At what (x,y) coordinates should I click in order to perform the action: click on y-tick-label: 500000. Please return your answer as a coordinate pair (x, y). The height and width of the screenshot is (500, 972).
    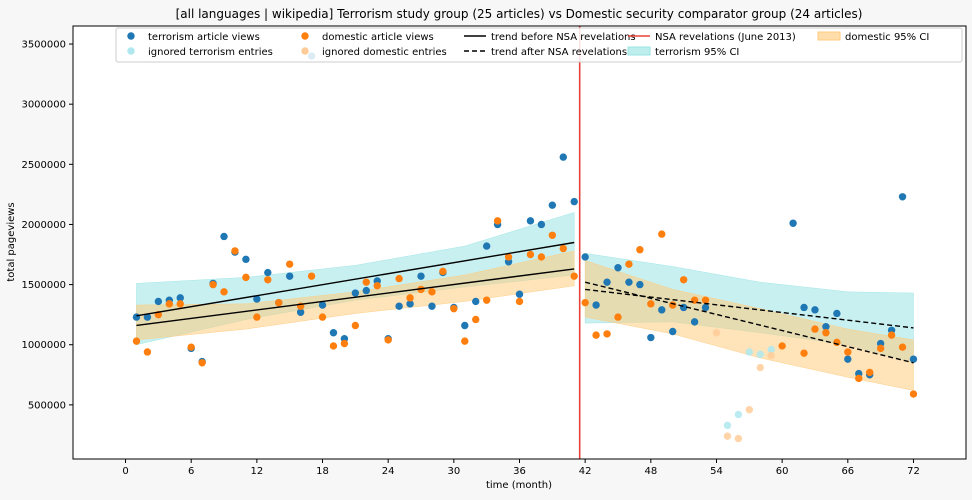
    Looking at the image, I should click on (47, 405).